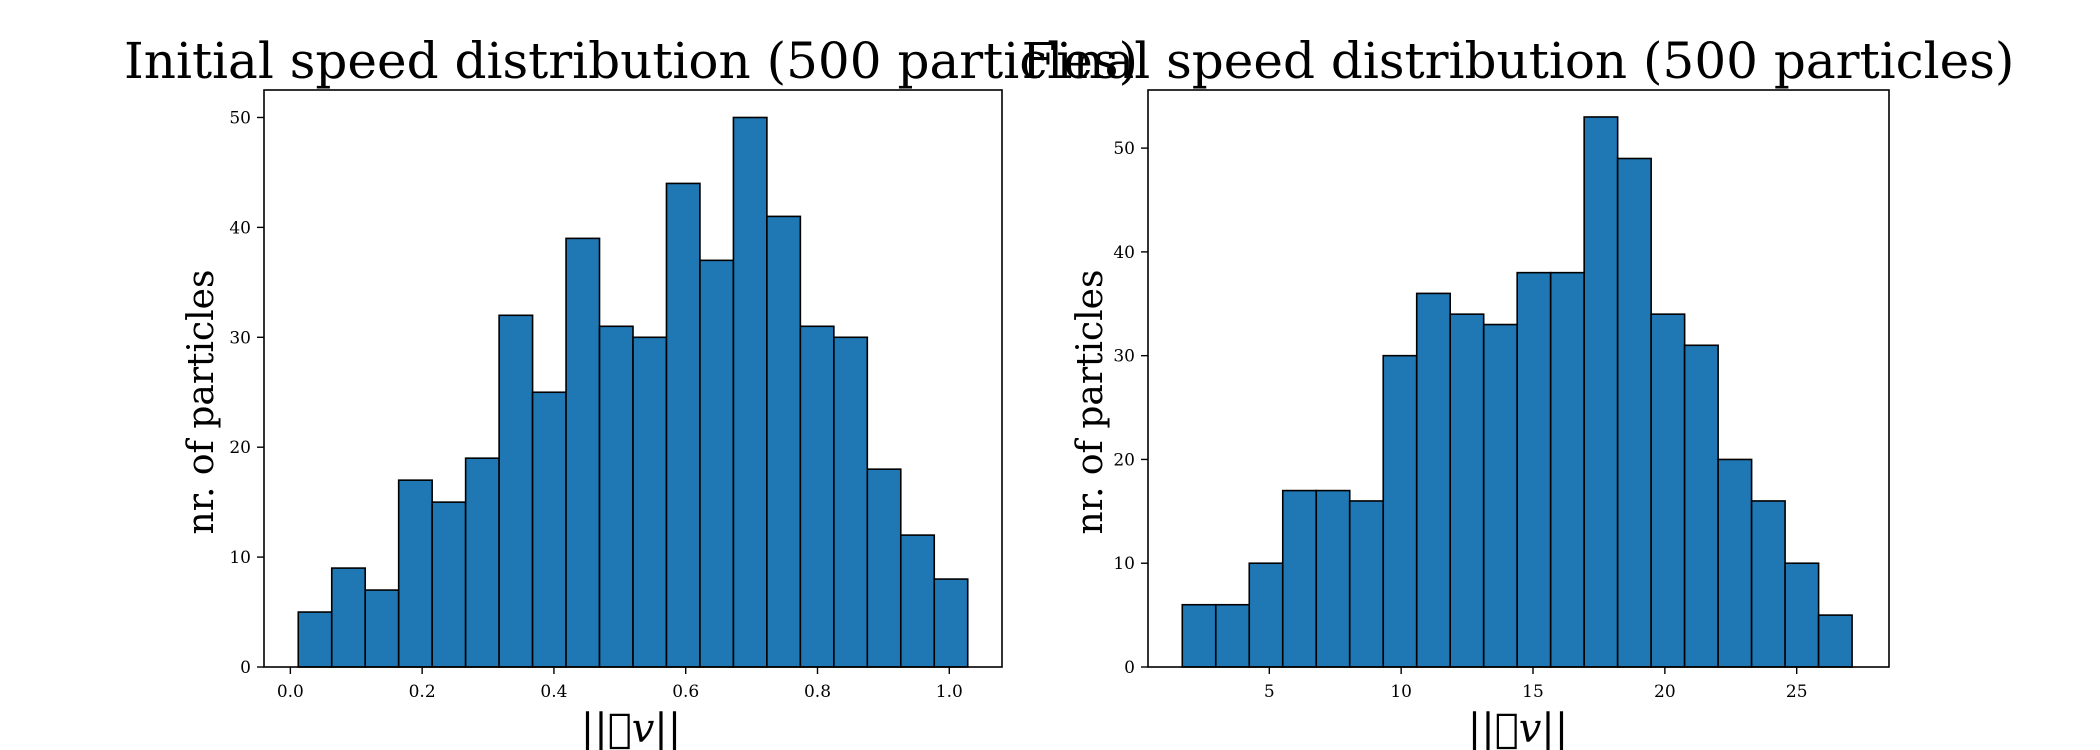 Image resolution: width=2100 pixels, height=750 pixels. Describe the element at coordinates (949, 692) in the screenshot. I see `x-tick-label: 1.0` at that location.